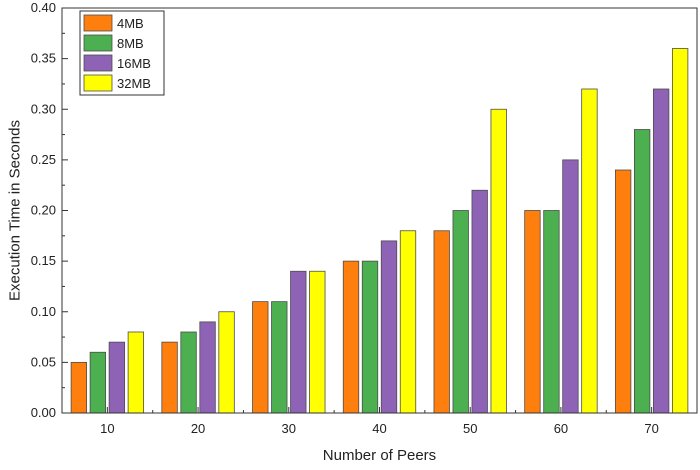 This screenshot has height=470, width=700. What do you see at coordinates (130, 43) in the screenshot?
I see `legend-label-8MB: 8MB` at bounding box center [130, 43].